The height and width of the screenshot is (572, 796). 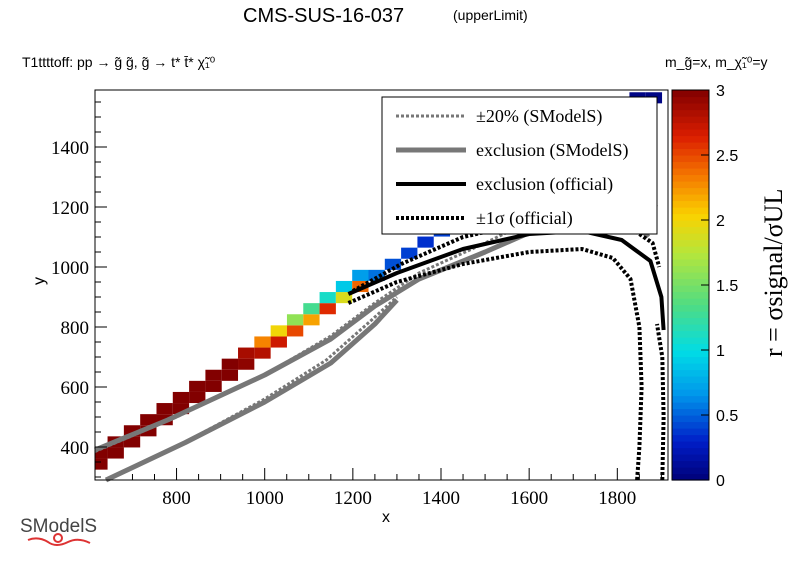 I want to click on y-tick-label: 1000, so click(x=70, y=268).